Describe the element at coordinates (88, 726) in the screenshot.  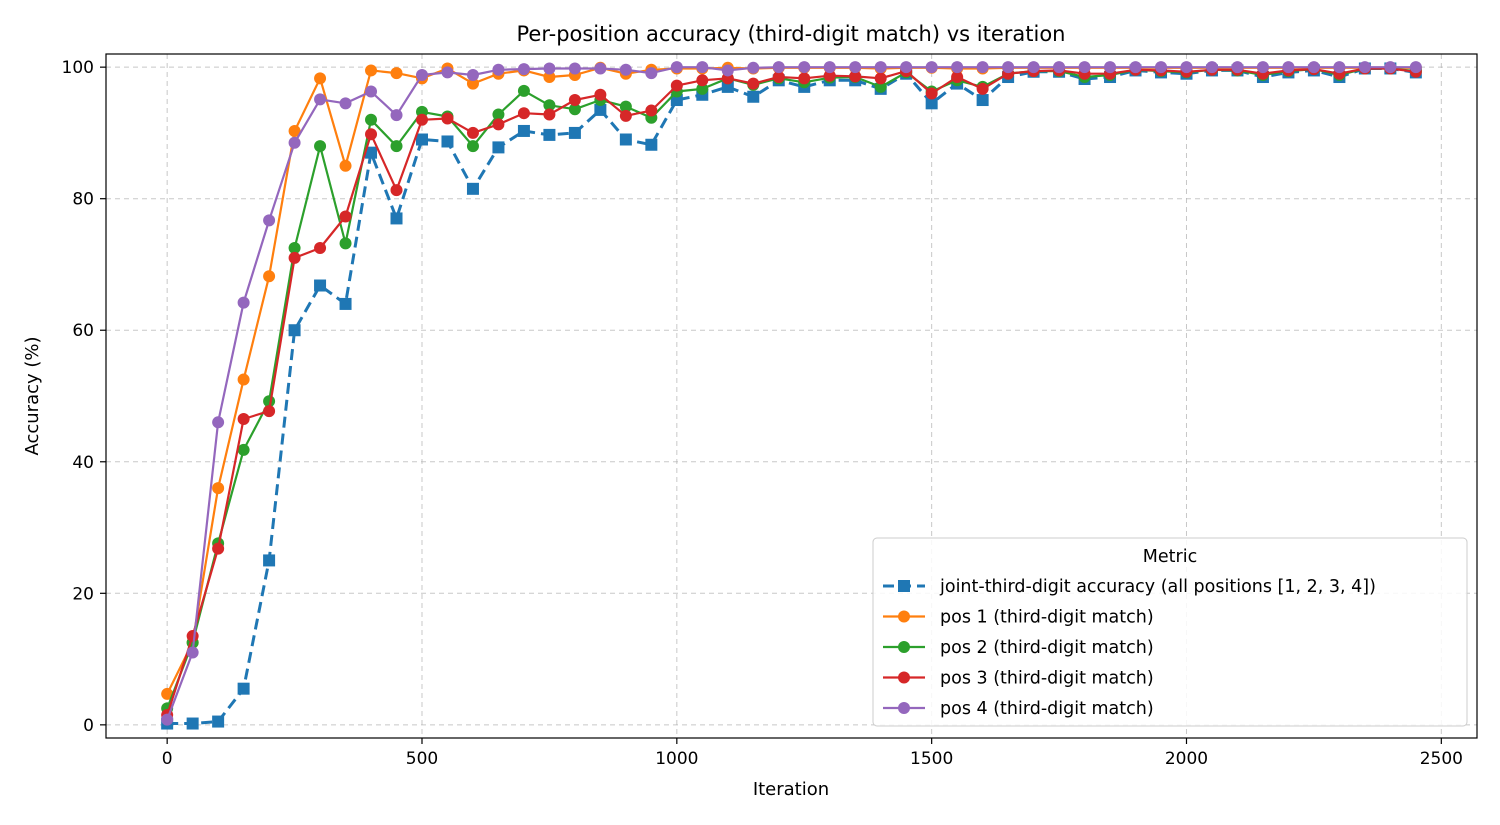
I see `y-tick-label: 0` at that location.